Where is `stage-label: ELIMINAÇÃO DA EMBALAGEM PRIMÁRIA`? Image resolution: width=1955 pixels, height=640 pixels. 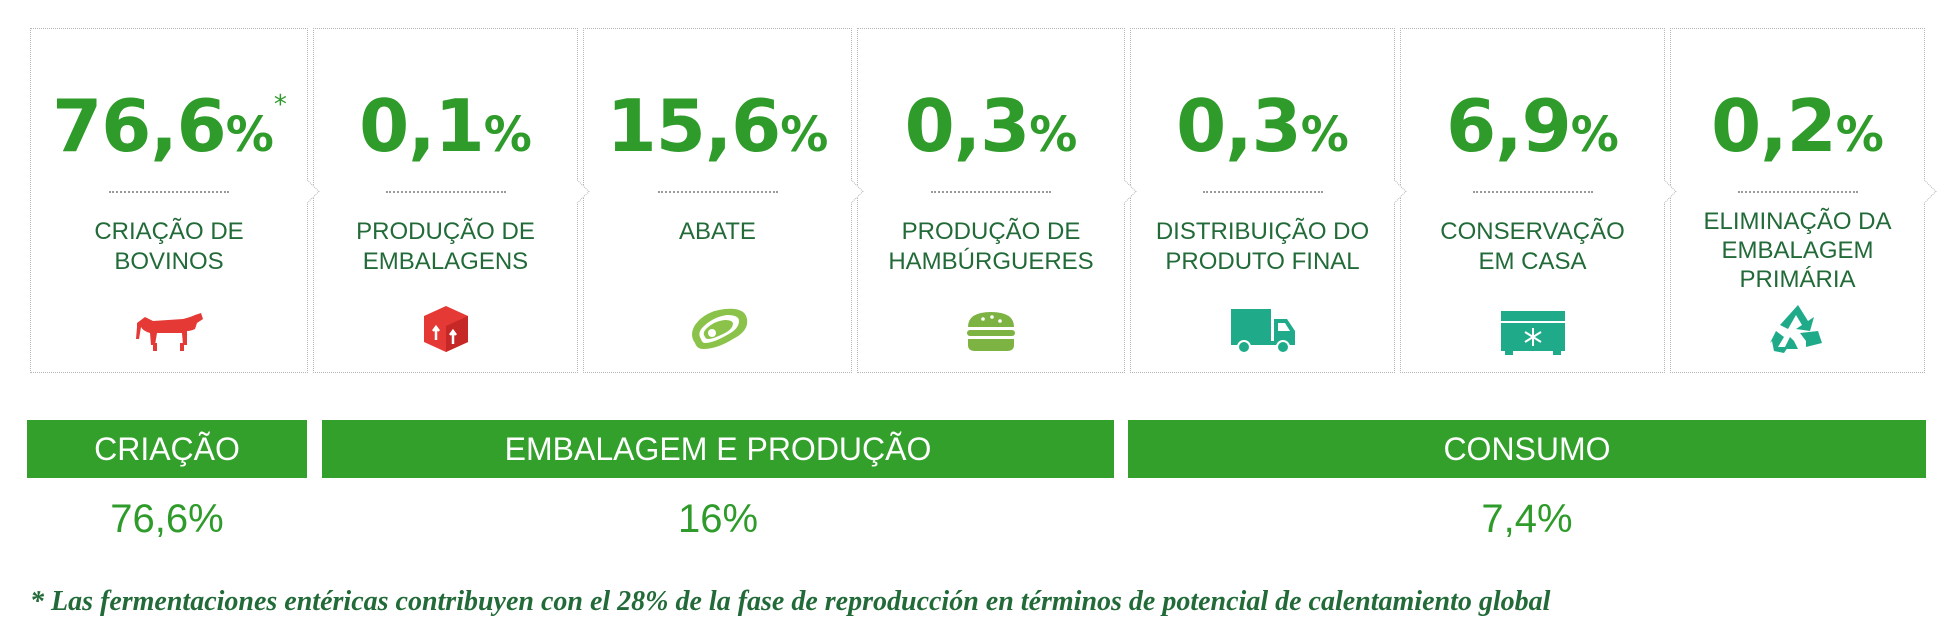 stage-label: ELIMINAÇÃO DA EMBALAGEM PRIMÁRIA is located at coordinates (1797, 250).